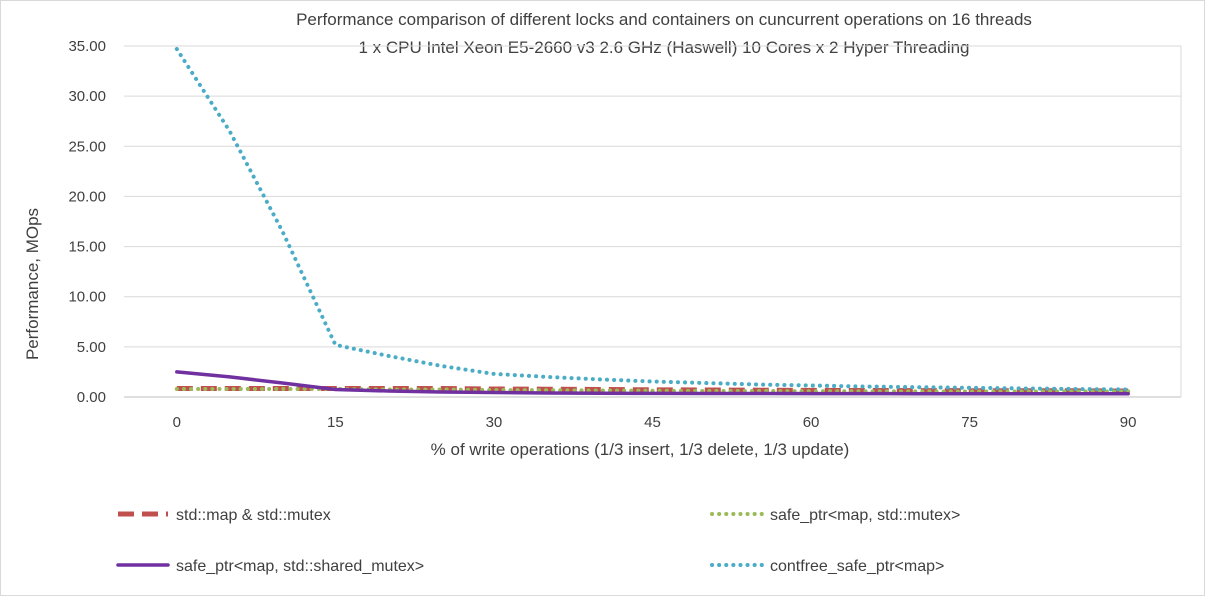  What do you see at coordinates (87, 46) in the screenshot?
I see `y-tick-label: 35.00` at bounding box center [87, 46].